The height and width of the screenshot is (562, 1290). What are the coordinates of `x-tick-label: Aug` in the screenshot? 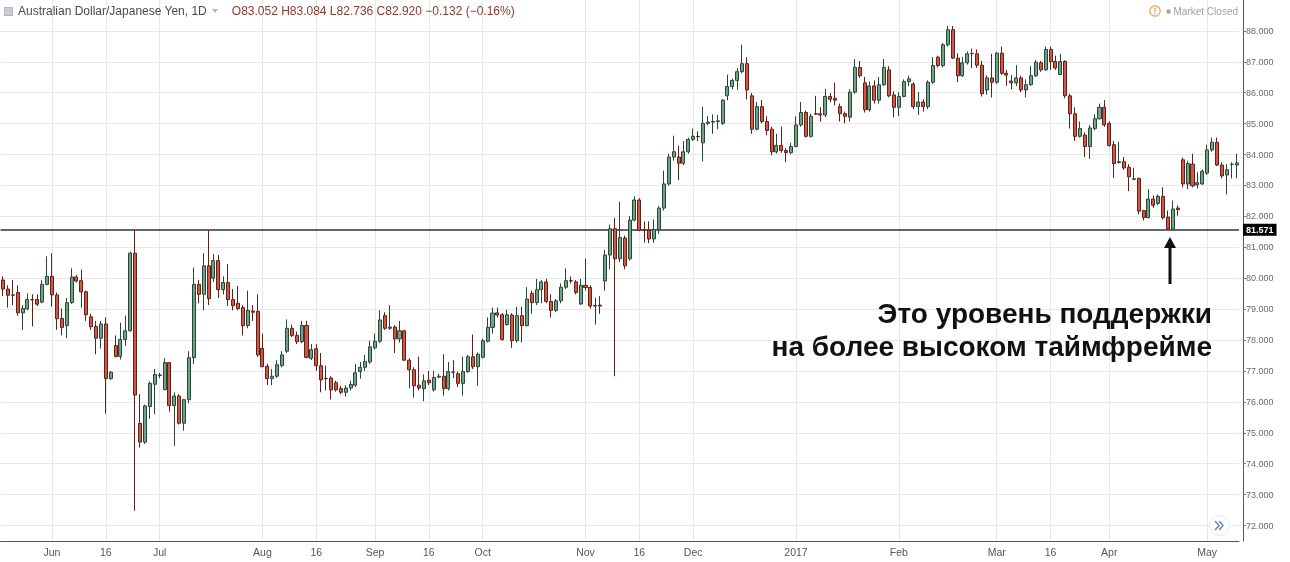 It's located at (262, 551).